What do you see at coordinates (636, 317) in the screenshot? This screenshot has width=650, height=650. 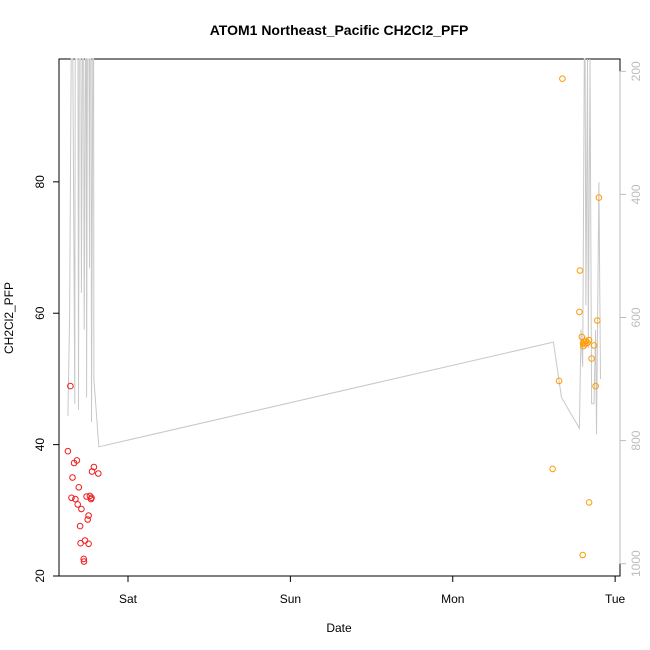 I see `y2-tick-label: 600` at bounding box center [636, 317].